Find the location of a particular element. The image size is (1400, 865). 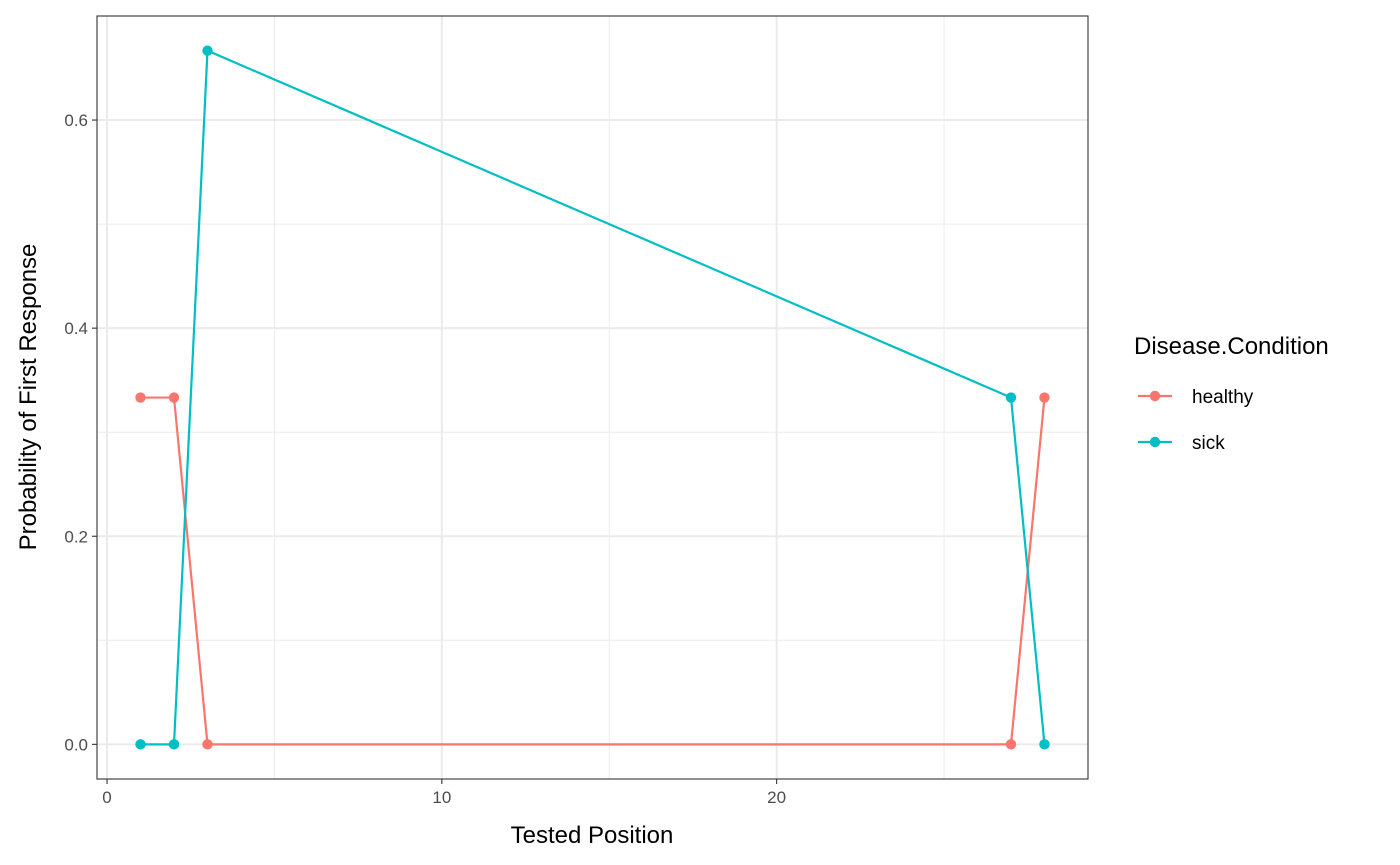

legend-label: healthy is located at coordinates (1223, 397).